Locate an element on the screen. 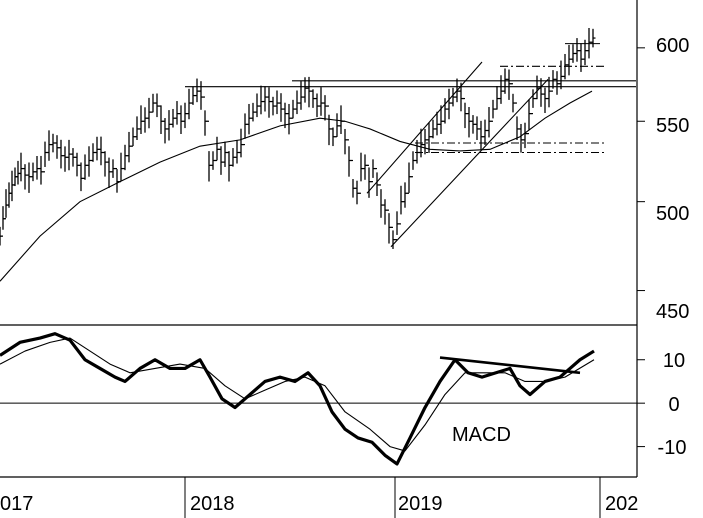 Image resolution: width=703 pixels, height=518 pixels. macd-label: MACD is located at coordinates (481, 435).